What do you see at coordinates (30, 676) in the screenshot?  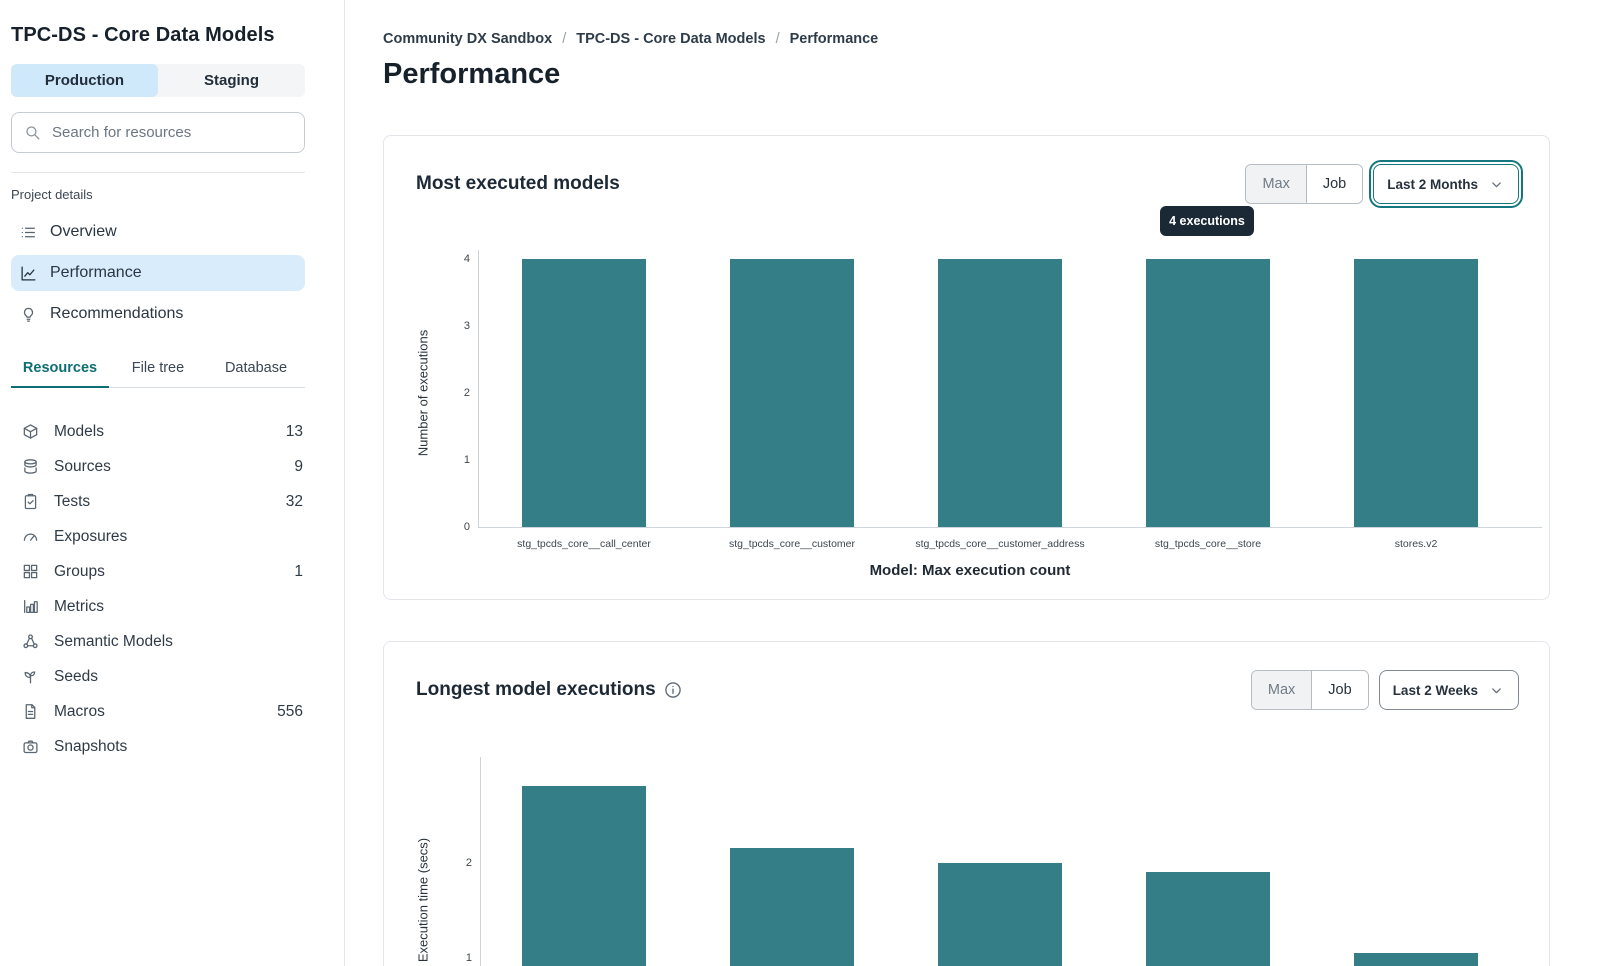 I see `seedling-icon` at bounding box center [30, 676].